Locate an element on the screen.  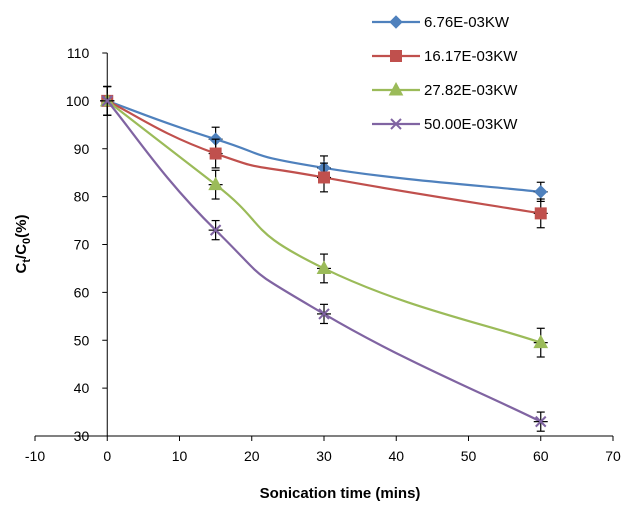
x-tick-label: 0 is located at coordinates (107, 456).